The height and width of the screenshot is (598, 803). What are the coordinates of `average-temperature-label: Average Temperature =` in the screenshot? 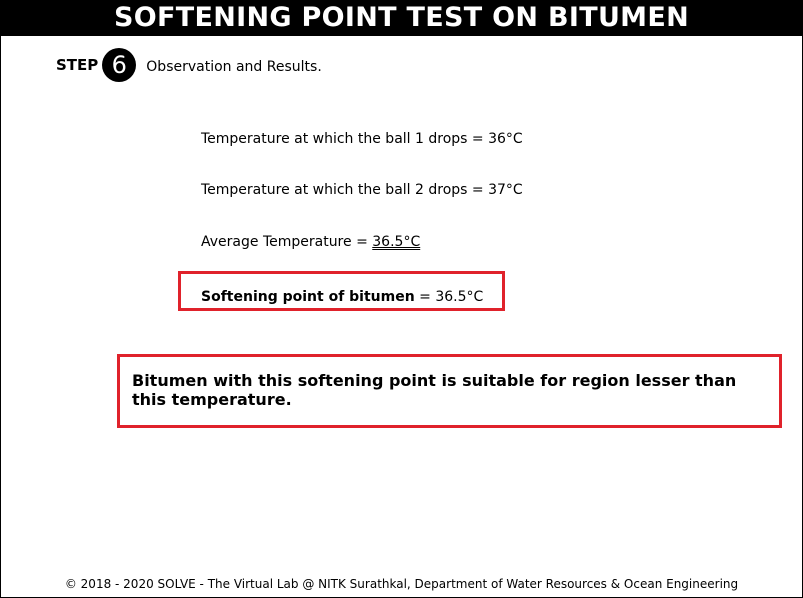 It's located at (287, 242).